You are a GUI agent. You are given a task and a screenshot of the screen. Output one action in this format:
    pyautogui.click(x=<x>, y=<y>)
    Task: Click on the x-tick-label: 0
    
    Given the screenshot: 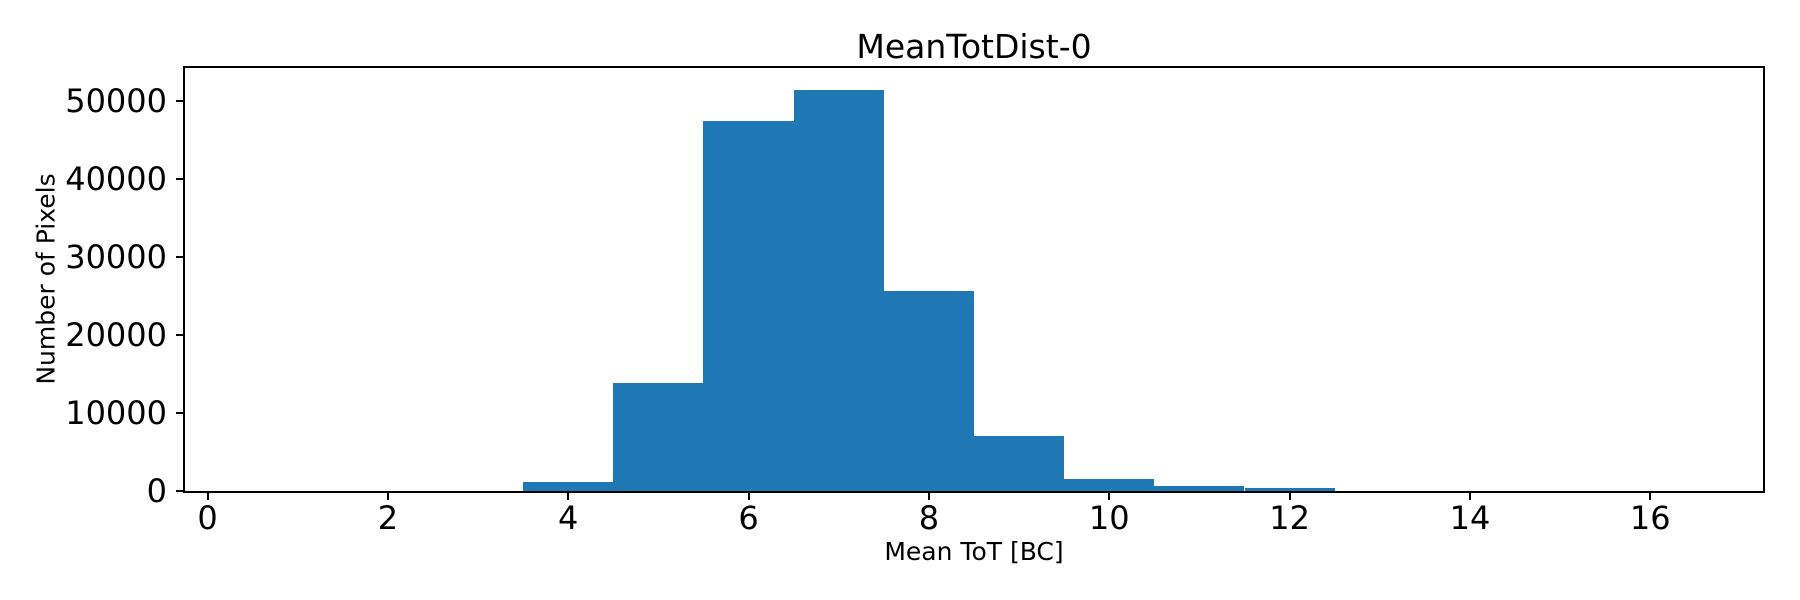 What is the action you would take?
    pyautogui.click(x=207, y=518)
    